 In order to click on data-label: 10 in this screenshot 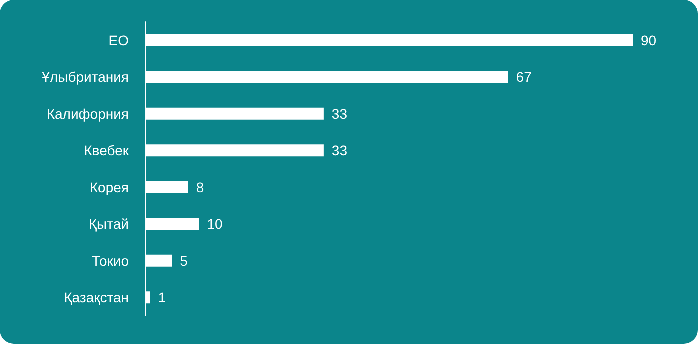, I will do `click(215, 224)`.